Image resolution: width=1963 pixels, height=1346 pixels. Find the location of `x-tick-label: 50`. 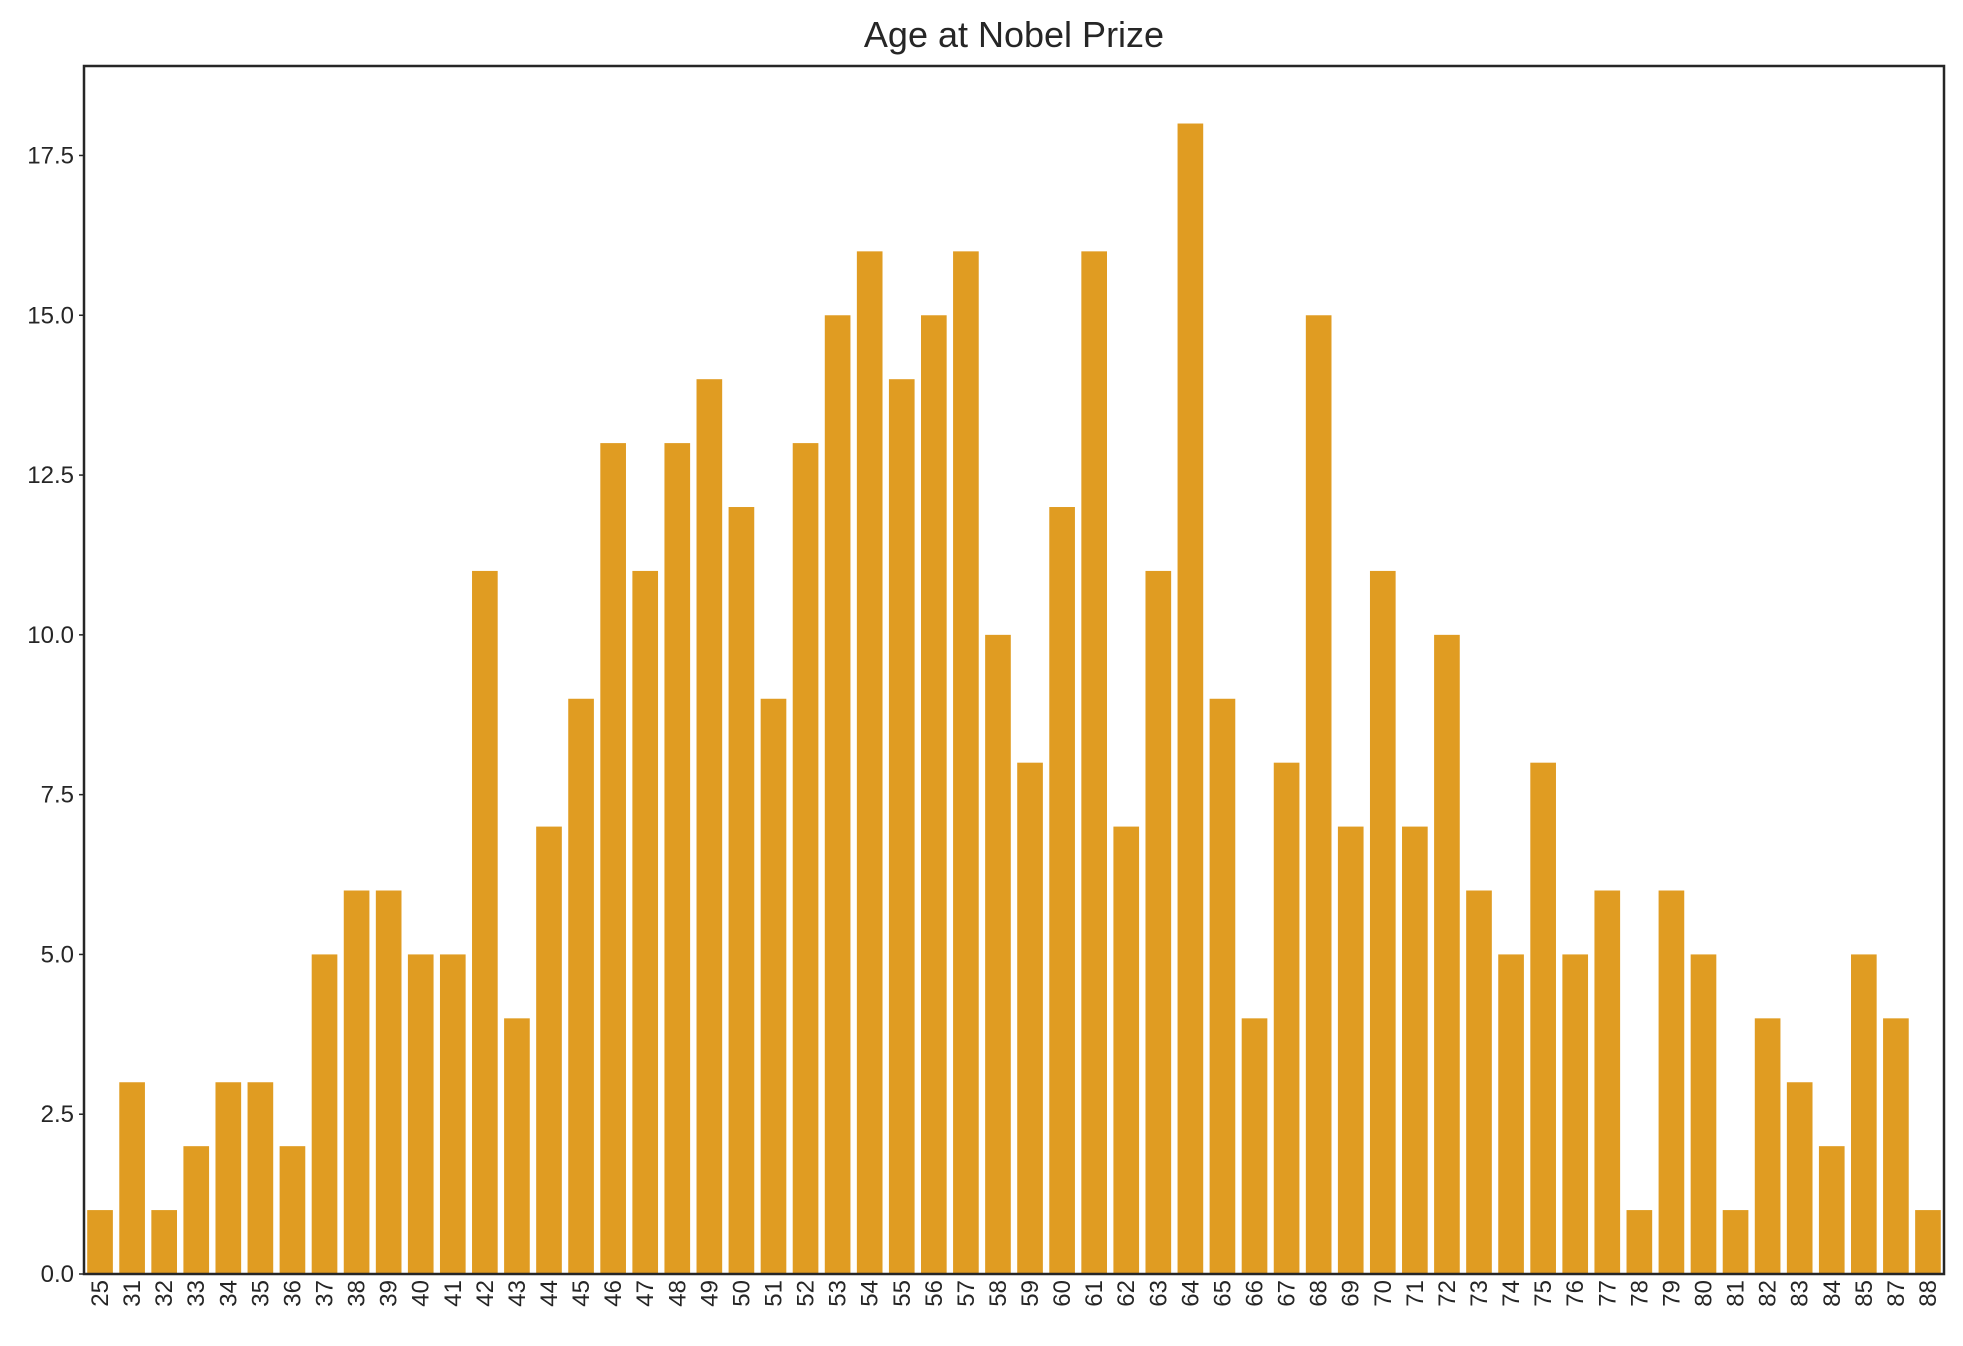

x-tick-label: 50 is located at coordinates (741, 1293).